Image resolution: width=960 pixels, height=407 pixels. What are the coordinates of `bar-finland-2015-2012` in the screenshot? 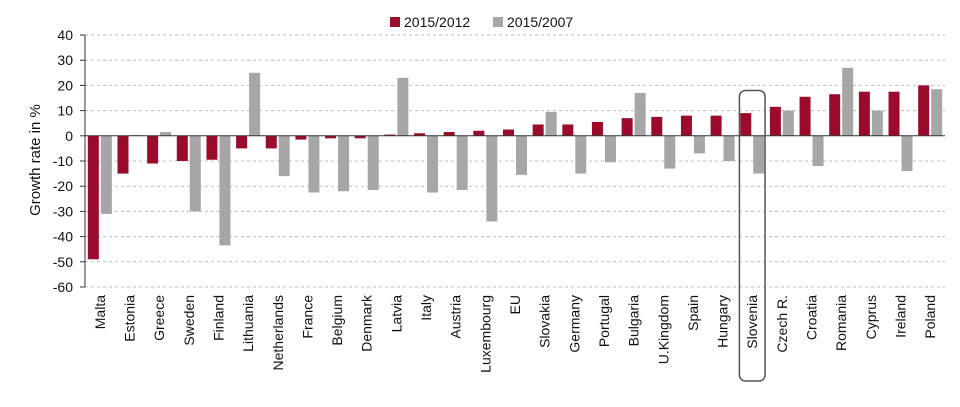 It's located at (212, 147).